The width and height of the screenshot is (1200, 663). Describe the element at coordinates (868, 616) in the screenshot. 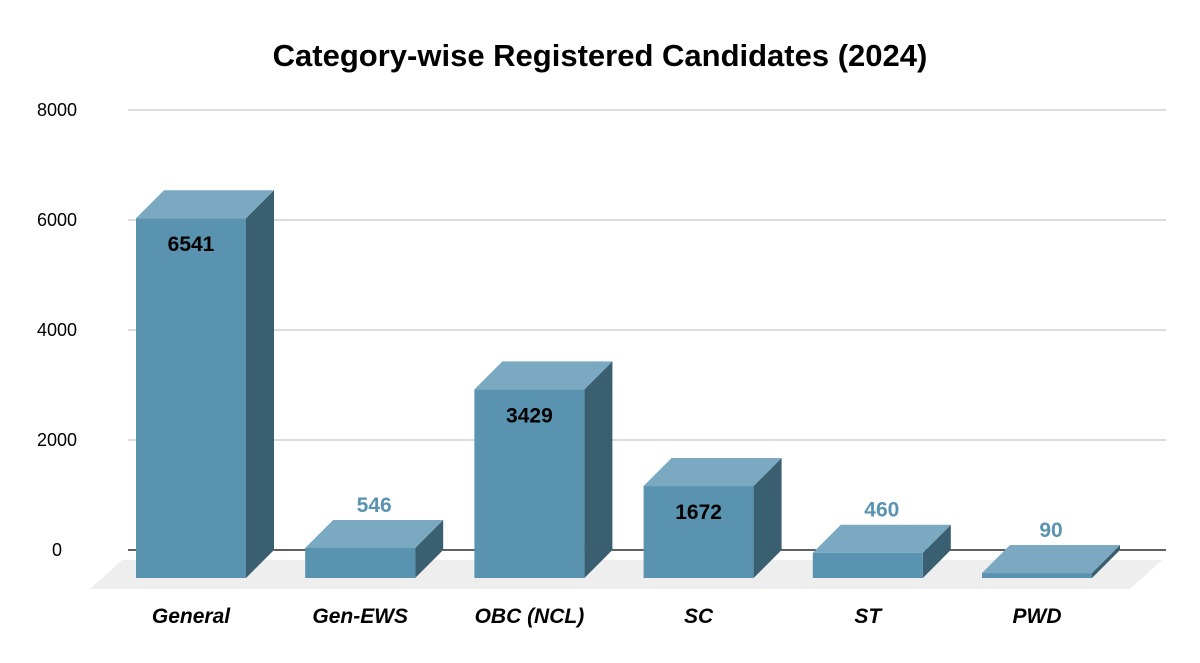

I see `x-tick-label: ST` at that location.